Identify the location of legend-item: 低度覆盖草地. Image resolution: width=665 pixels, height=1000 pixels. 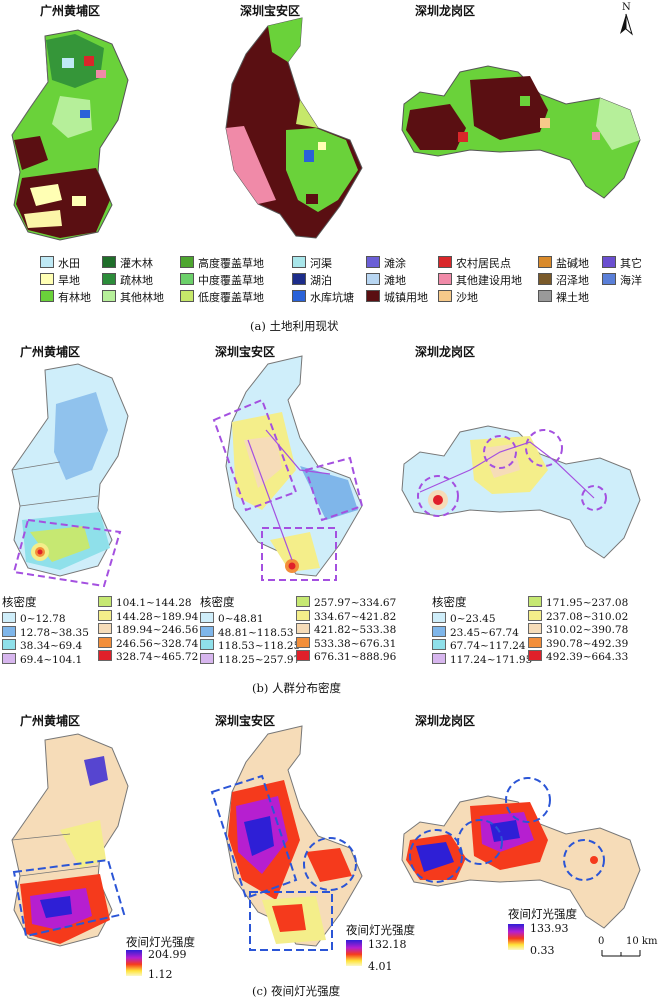
(222, 297).